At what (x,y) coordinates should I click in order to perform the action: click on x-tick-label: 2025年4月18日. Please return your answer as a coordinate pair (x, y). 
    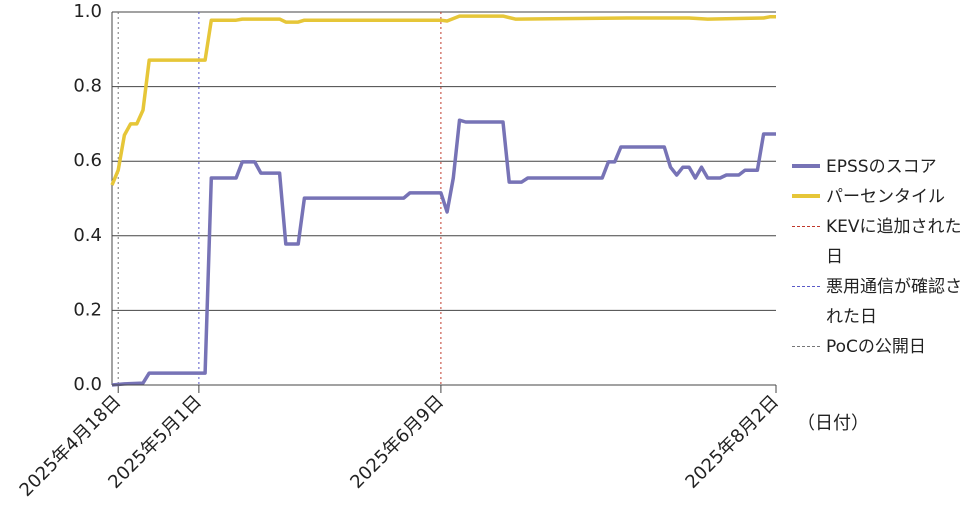
    Looking at the image, I should click on (71, 446).